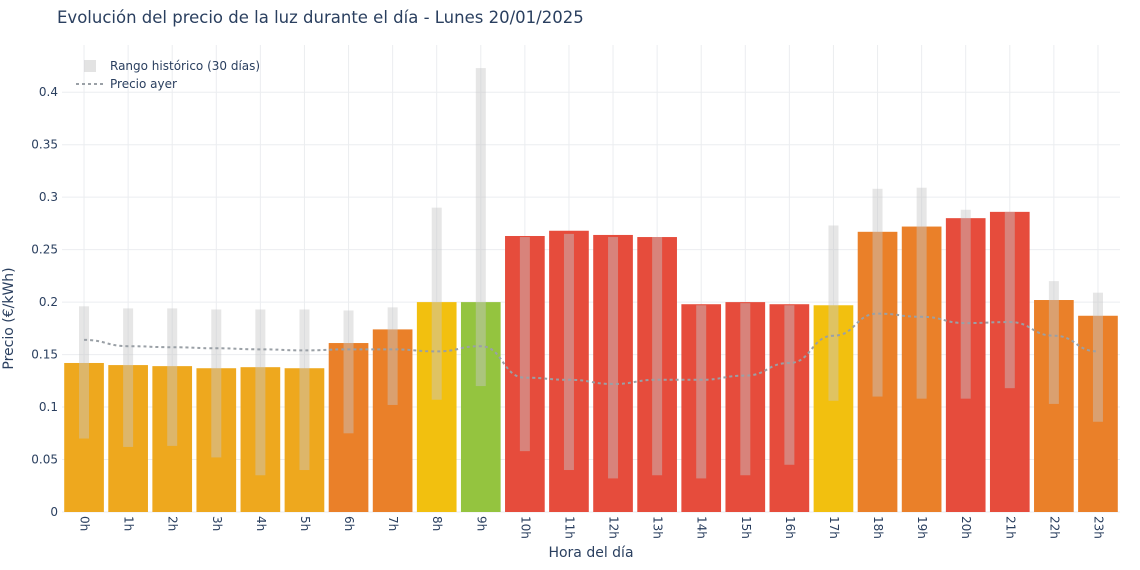 The height and width of the screenshot is (570, 1140). I want to click on y-tick-label: 0.15, so click(44, 355).